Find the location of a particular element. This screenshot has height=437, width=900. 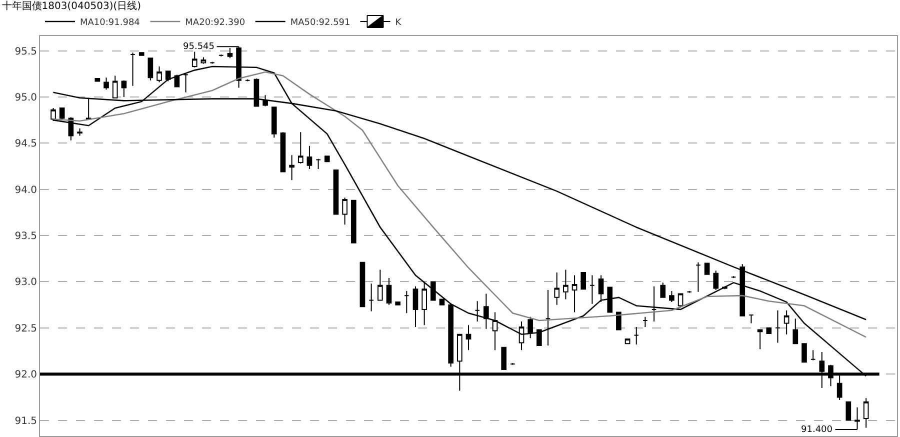

y-tick-label: 92.0 is located at coordinates (25, 375).